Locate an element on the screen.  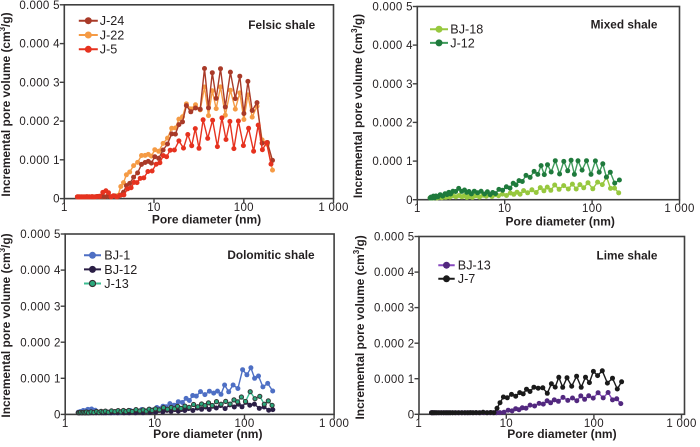
svg-text: J-13 is located at coordinates (116, 284).